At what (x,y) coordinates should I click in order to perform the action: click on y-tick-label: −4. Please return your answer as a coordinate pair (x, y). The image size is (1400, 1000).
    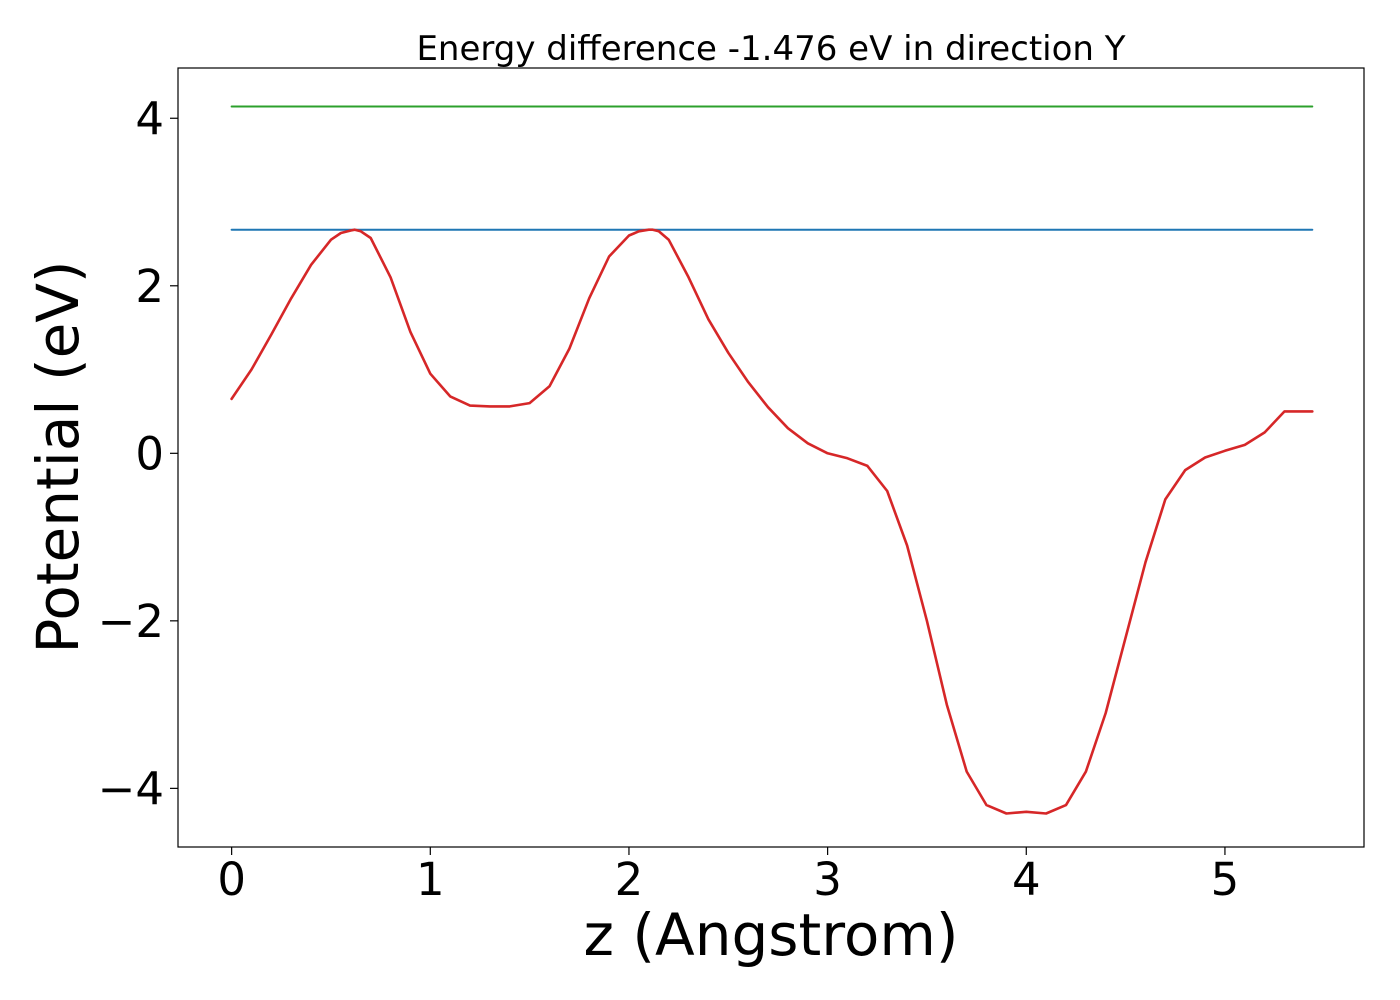
    Looking at the image, I should click on (131, 788).